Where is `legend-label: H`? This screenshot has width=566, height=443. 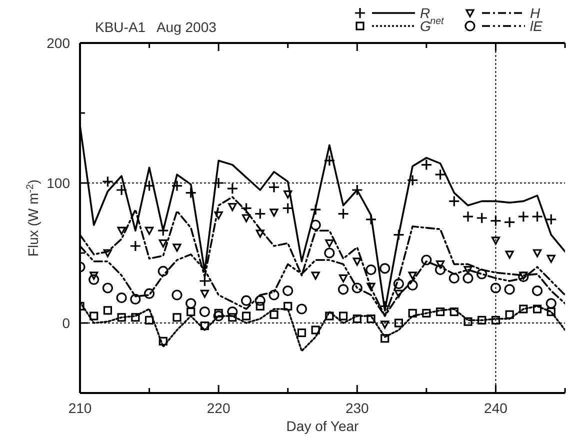
legend-label: H is located at coordinates (535, 13).